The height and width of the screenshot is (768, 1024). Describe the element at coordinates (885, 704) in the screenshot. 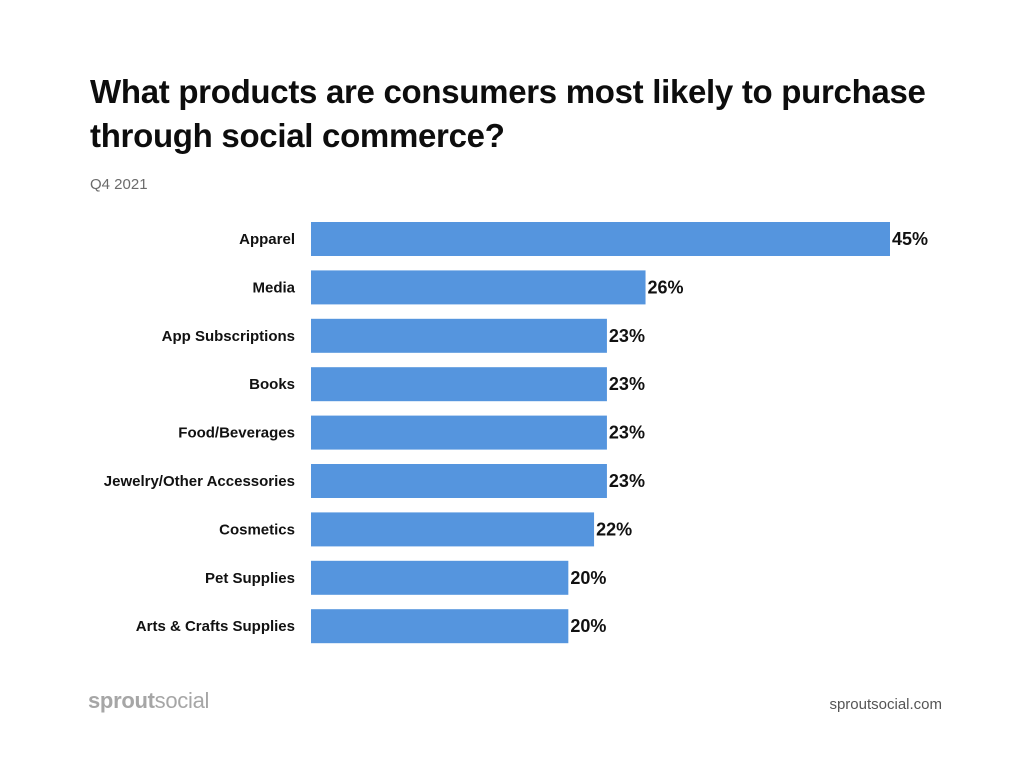

I see `footer-url: sproutsocial.com` at that location.